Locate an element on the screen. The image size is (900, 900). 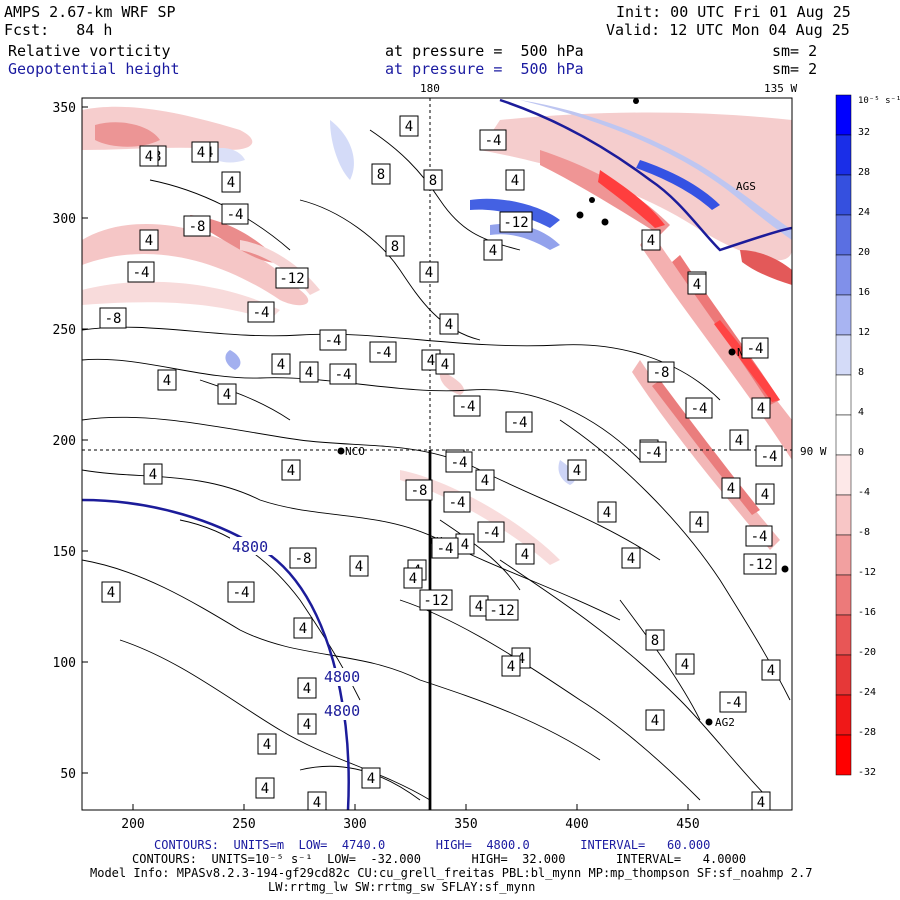
colorbar-level-label: -32 is located at coordinates (867, 772).